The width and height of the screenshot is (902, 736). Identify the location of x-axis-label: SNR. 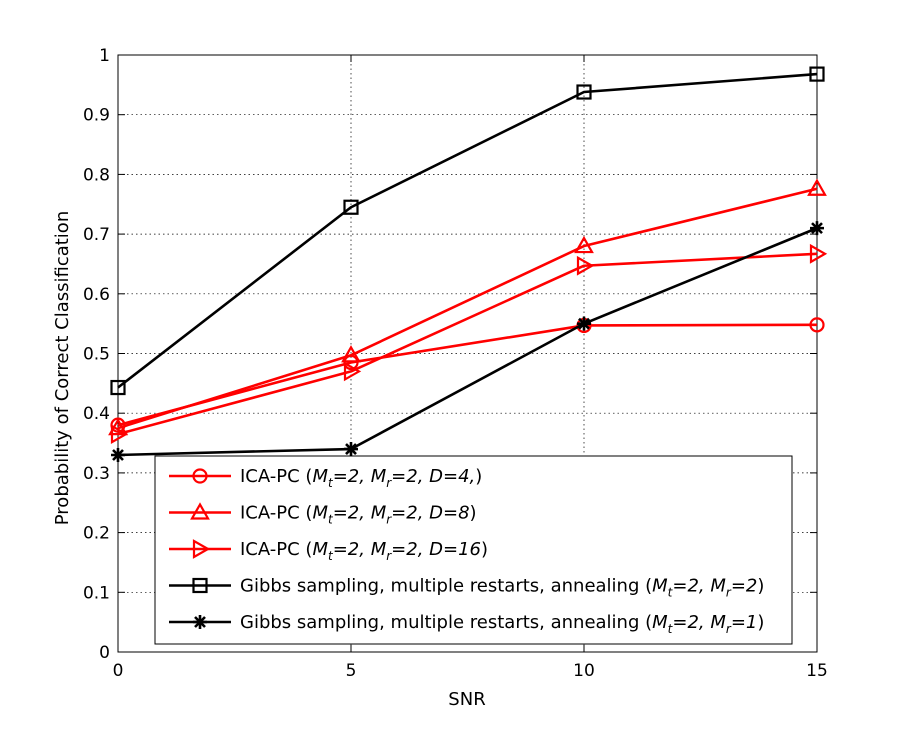
(466, 699).